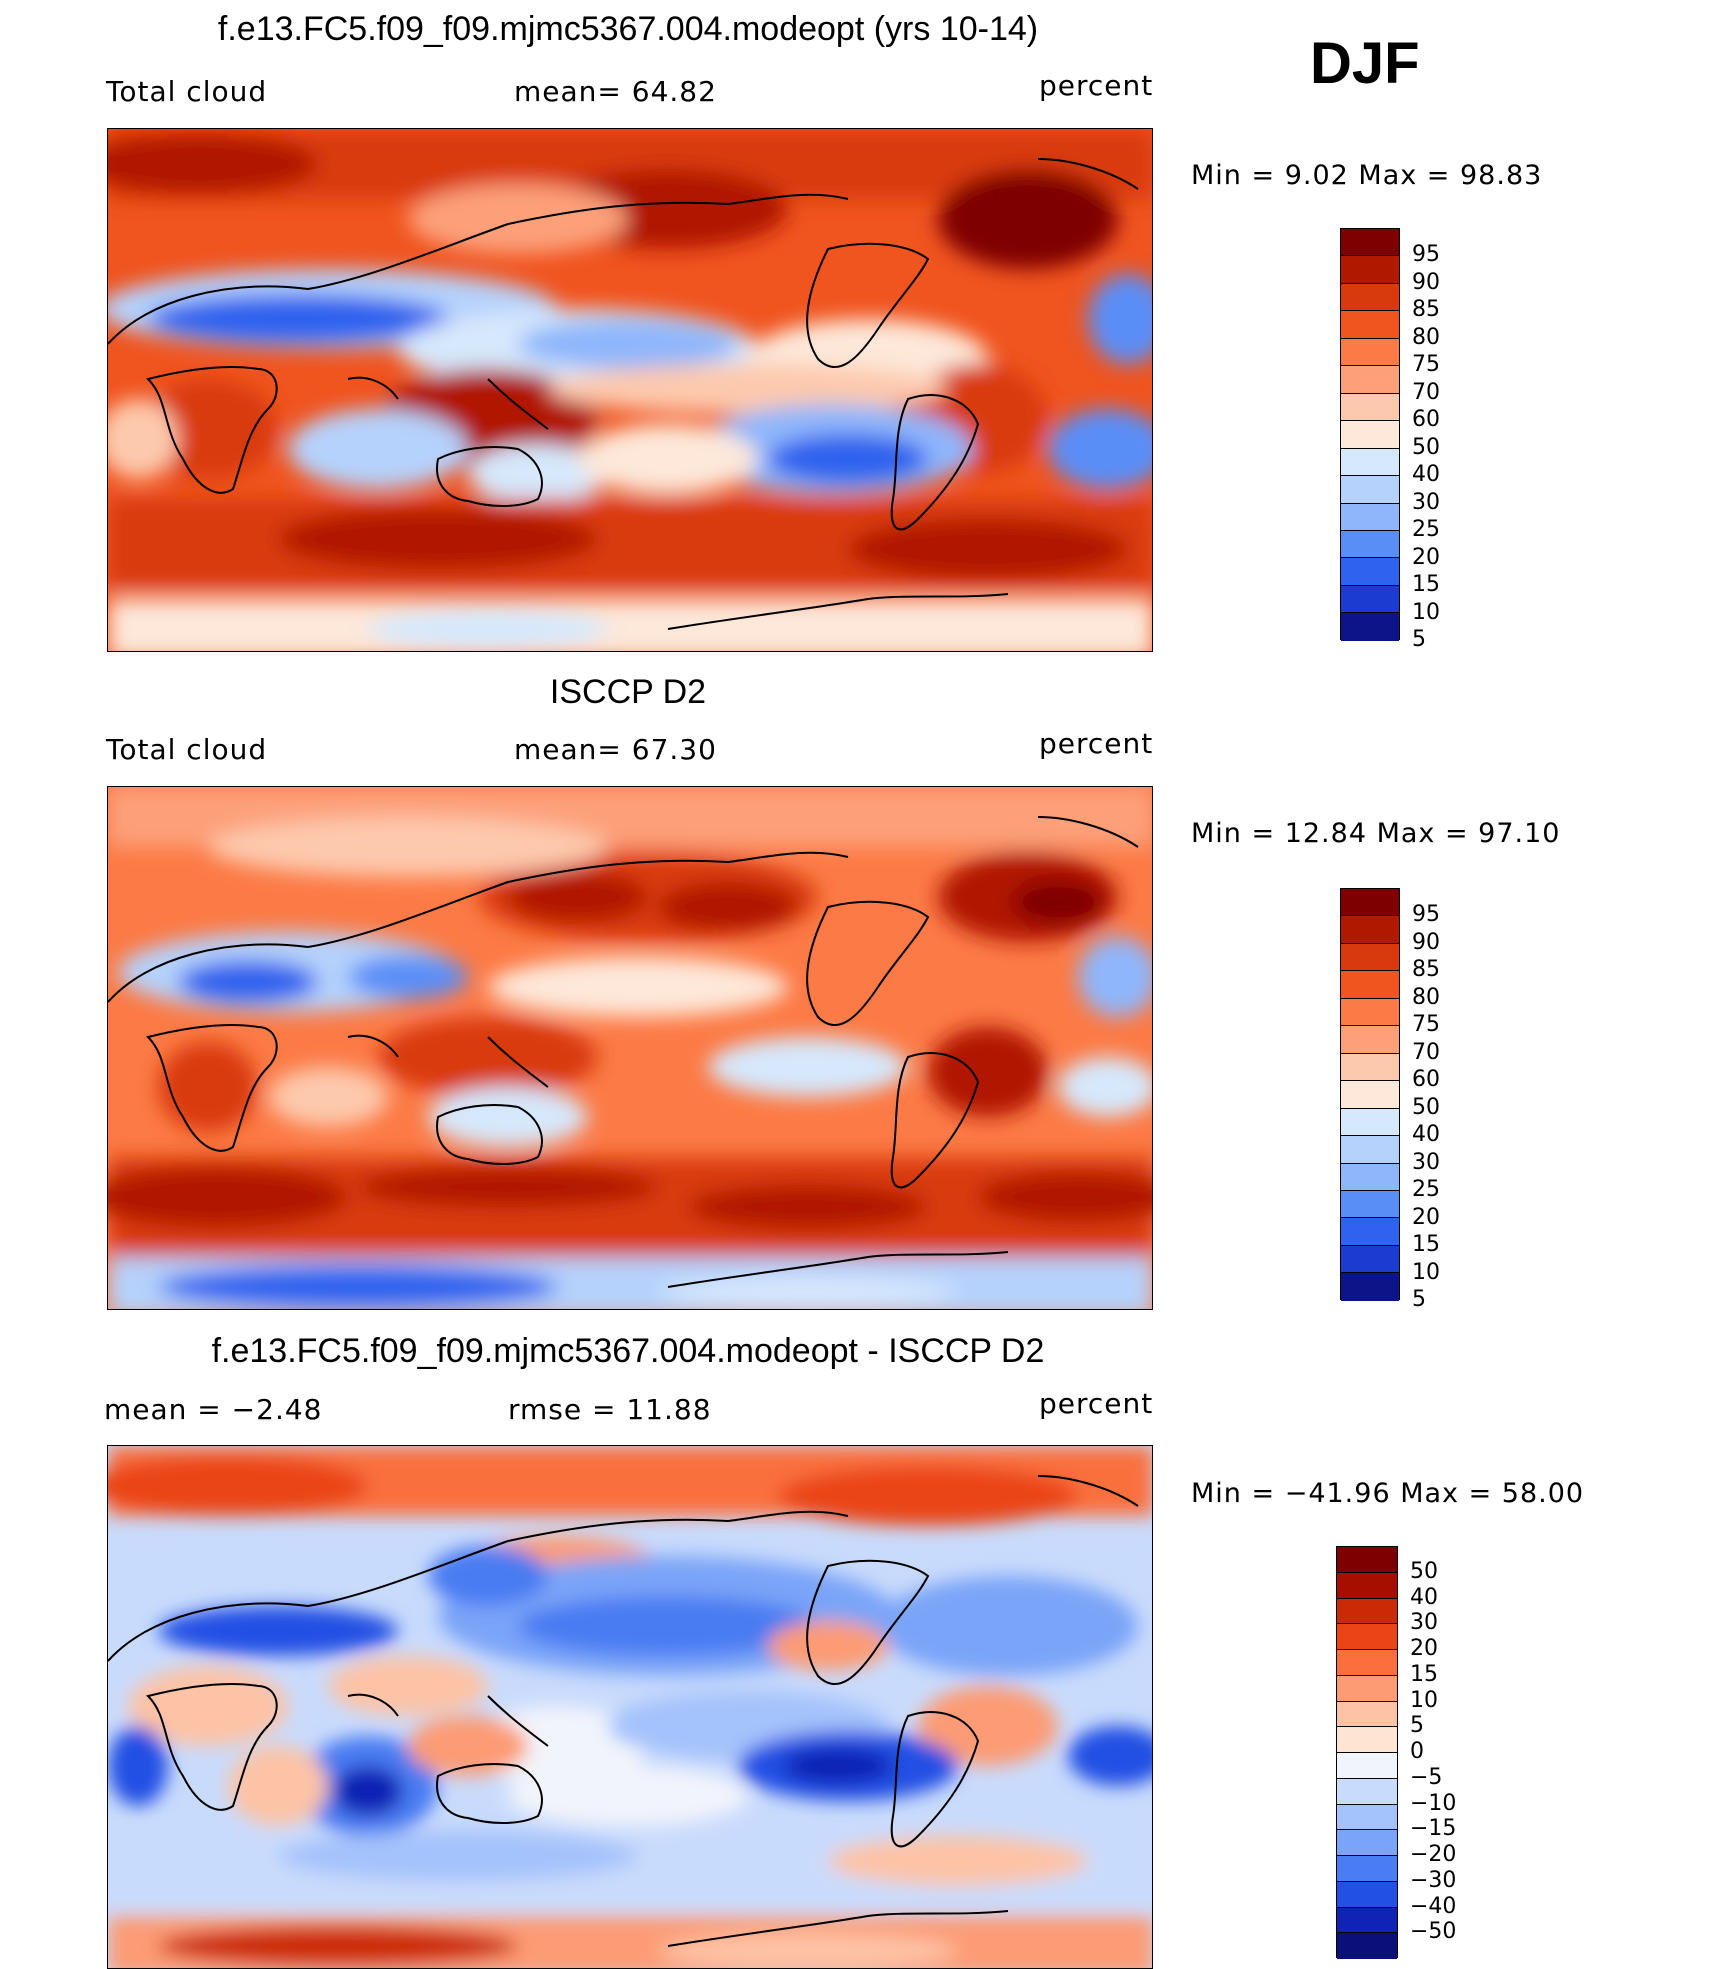  I want to click on panel-1-variable-label: Total cloud, so click(187, 91).